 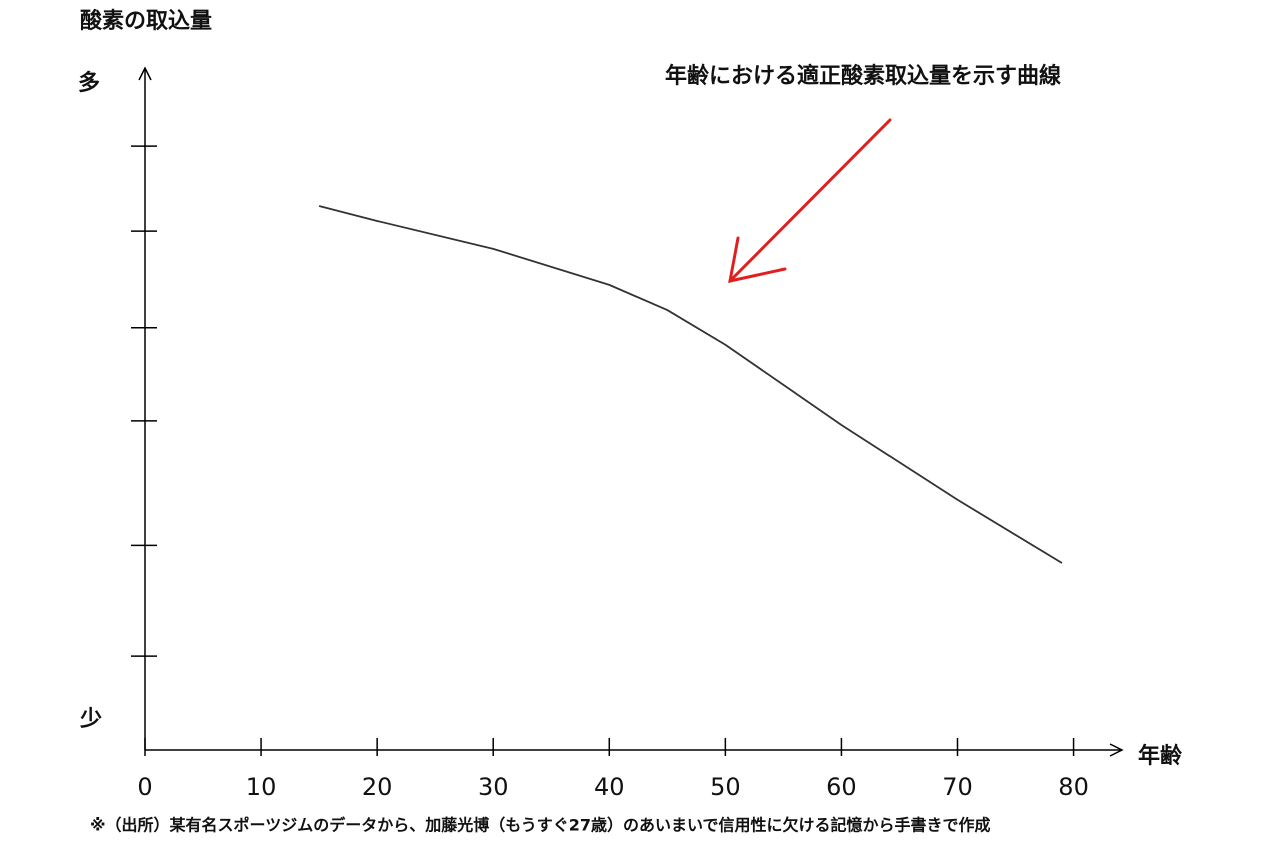 I want to click on y-axis-arrow, so click(x=145, y=73).